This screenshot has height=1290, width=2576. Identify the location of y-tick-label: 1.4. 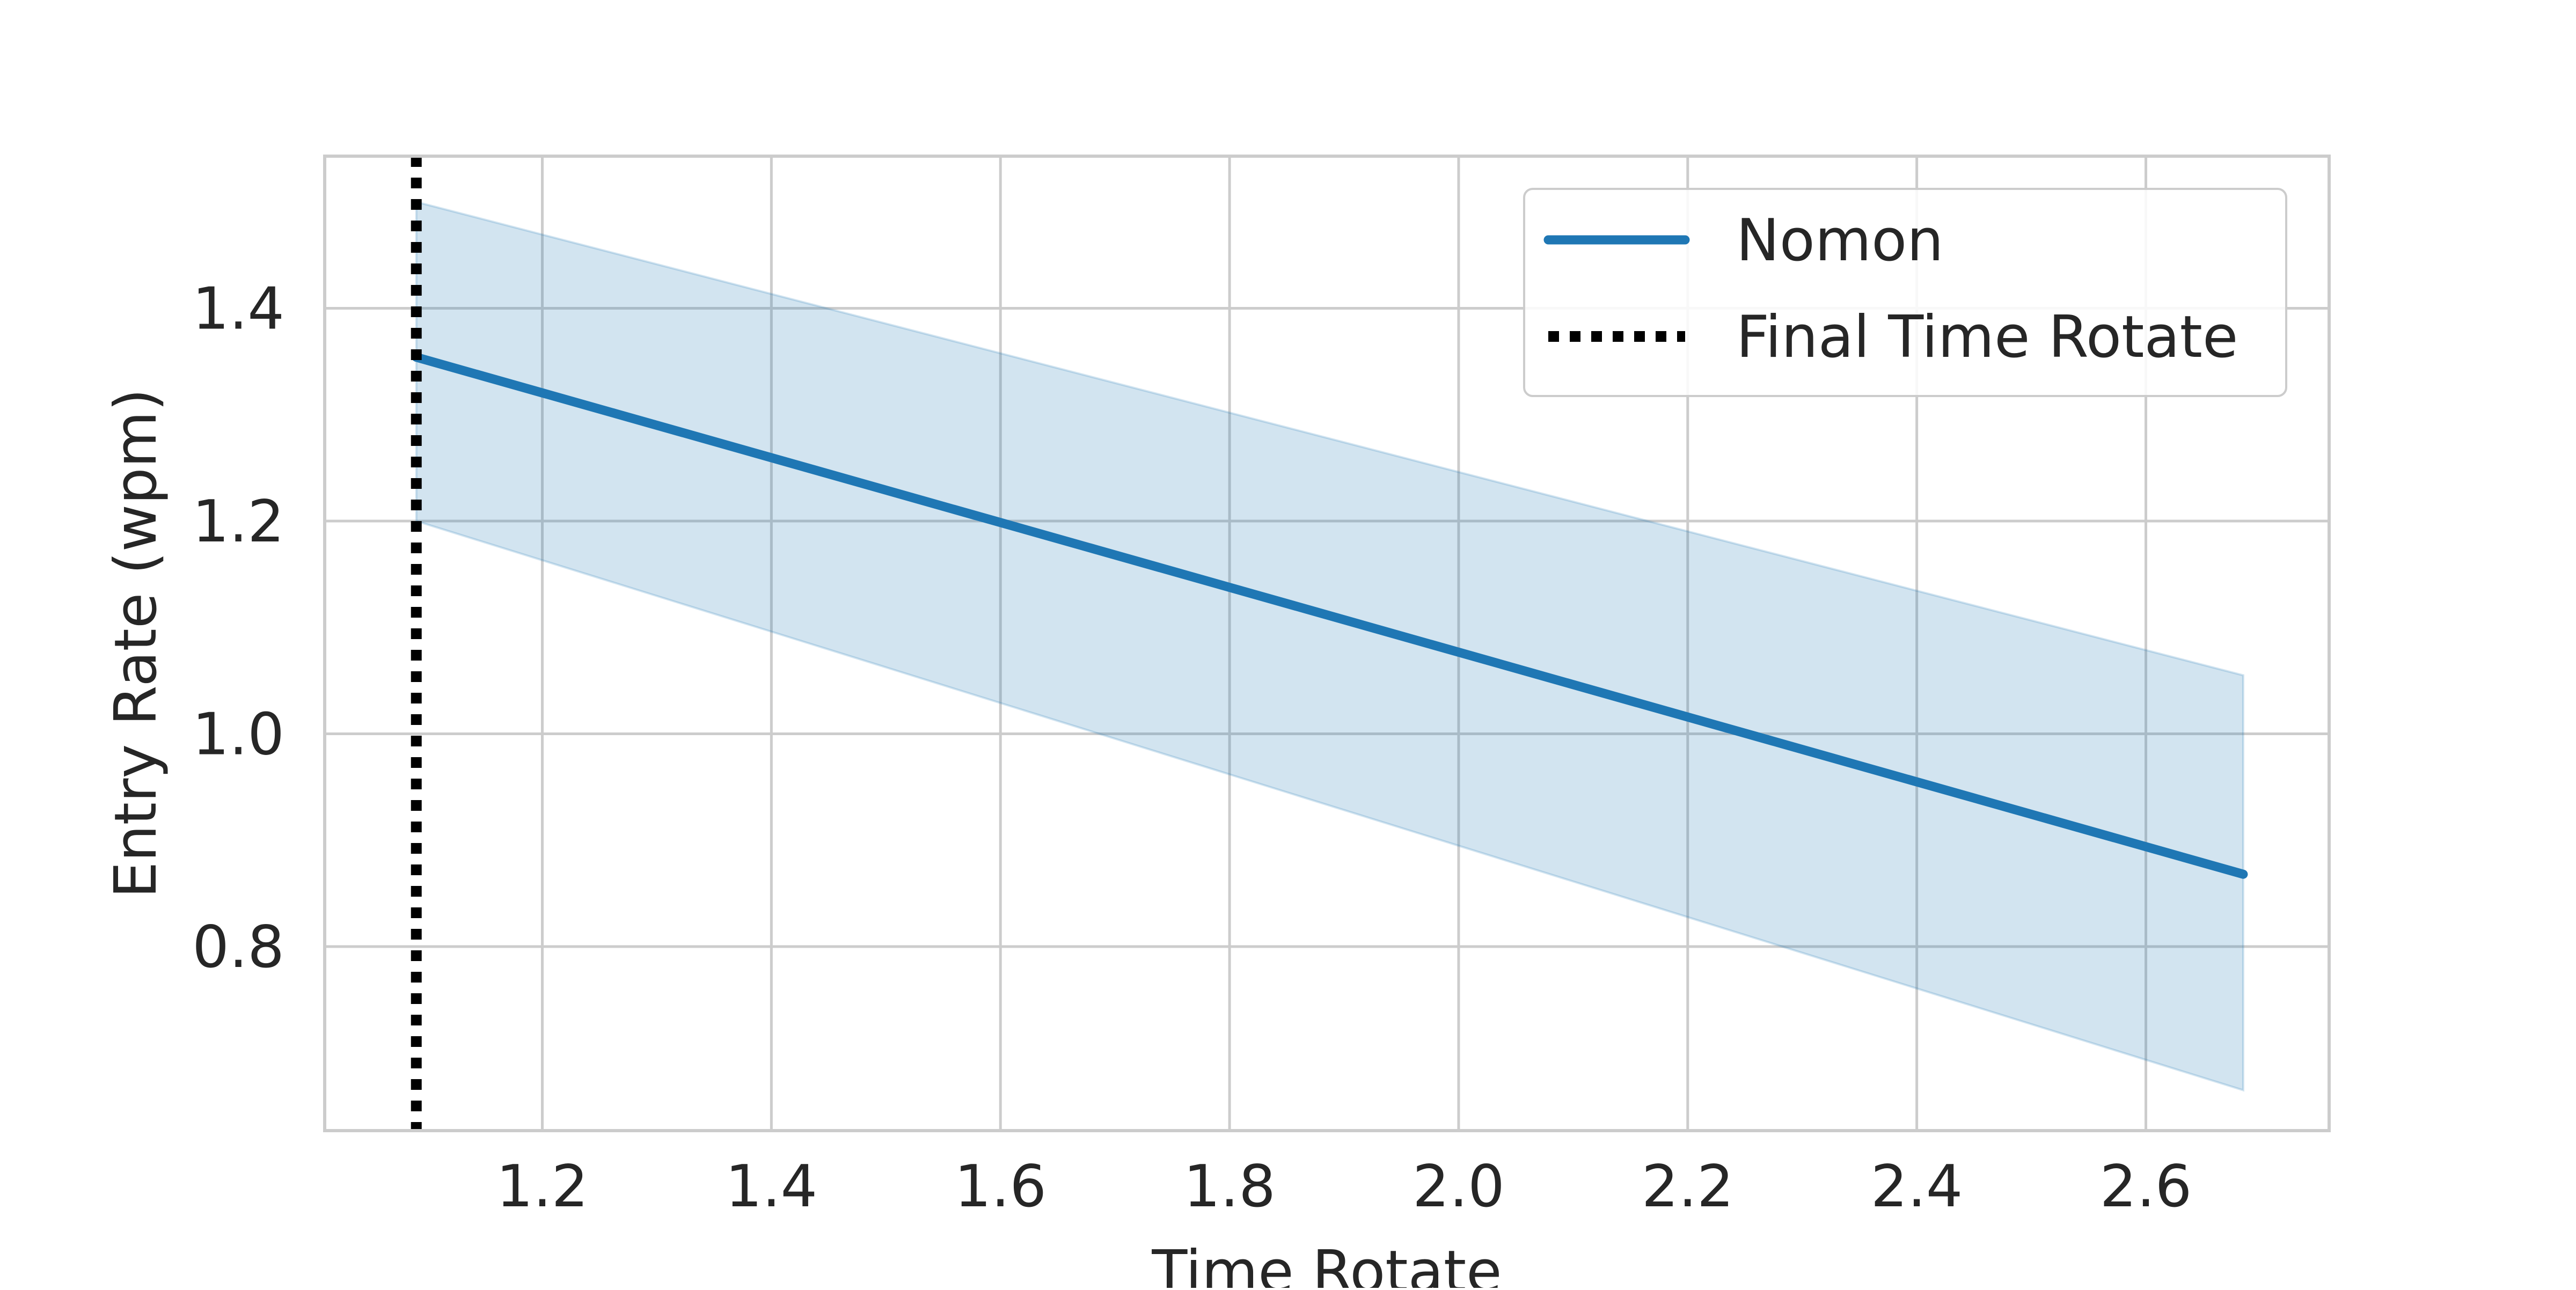
(238, 309).